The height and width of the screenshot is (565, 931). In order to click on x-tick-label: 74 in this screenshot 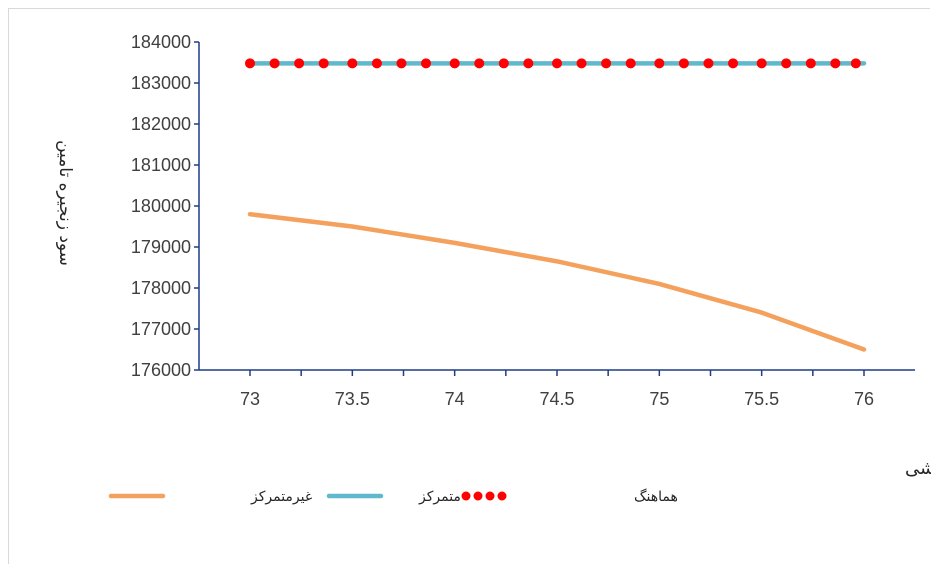, I will do `click(455, 399)`.